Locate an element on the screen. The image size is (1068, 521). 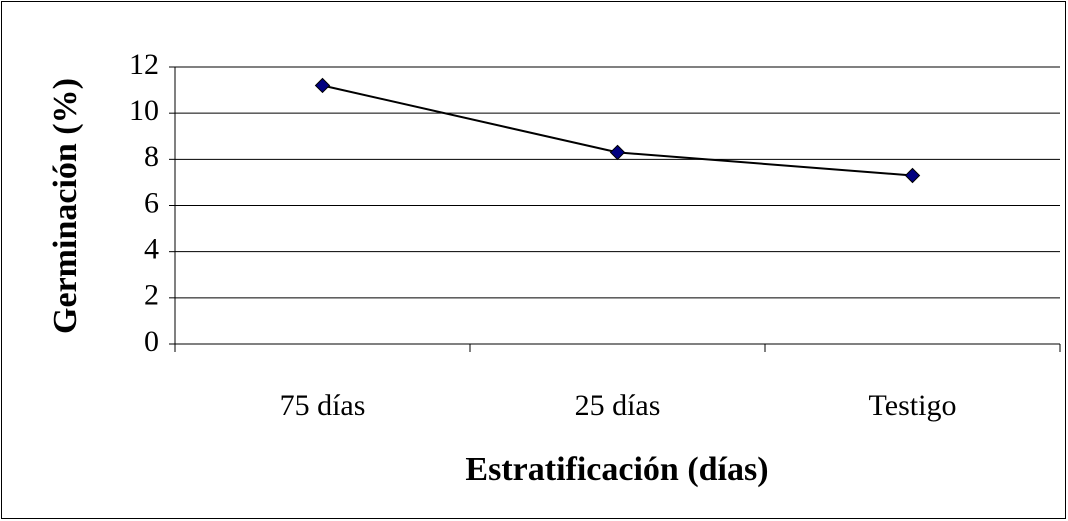
y-tick-label: 0 is located at coordinates (151, 341).